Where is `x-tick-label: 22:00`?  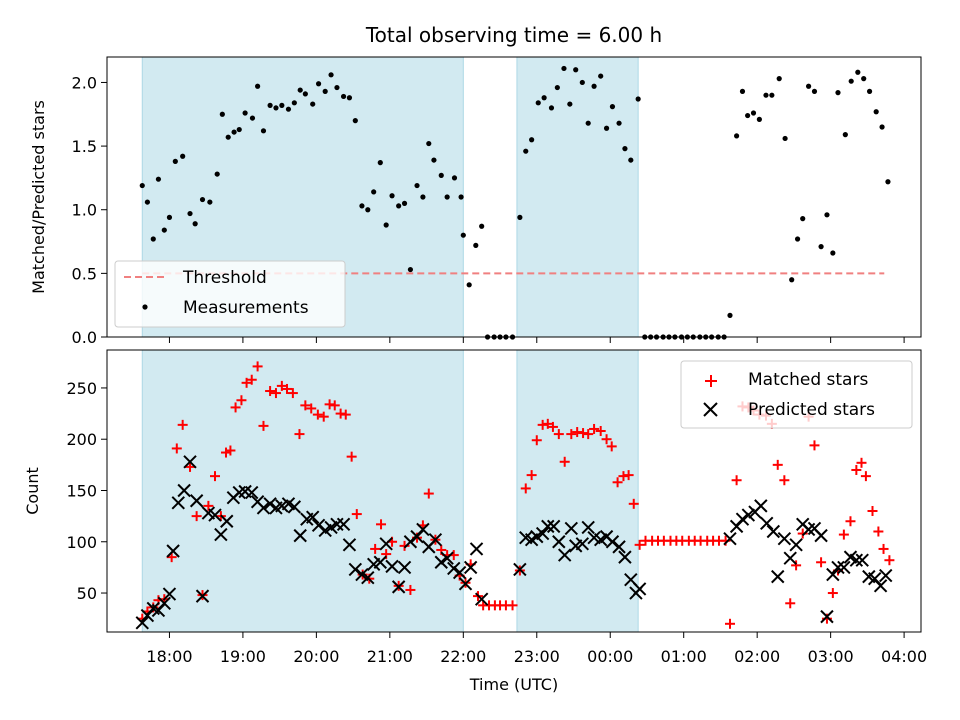
x-tick-label: 22:00 is located at coordinates (463, 656).